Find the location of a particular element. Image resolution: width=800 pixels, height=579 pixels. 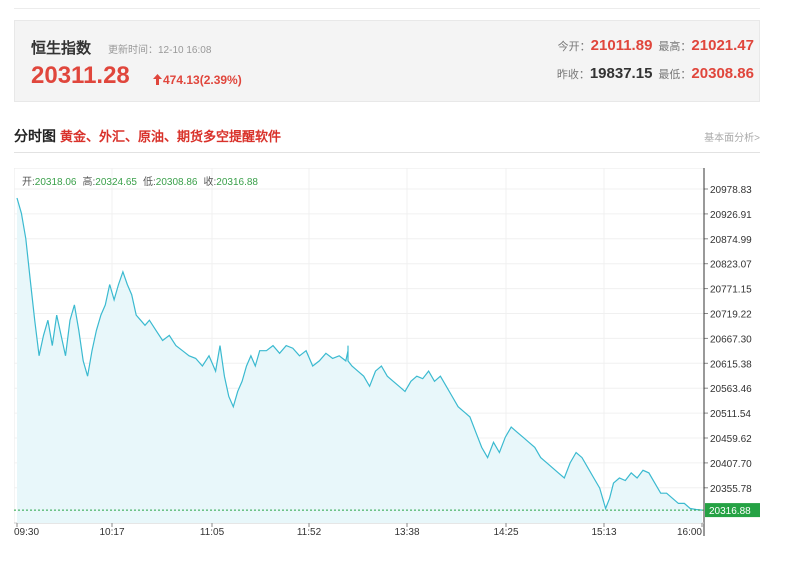

y-tick-label: 20978.83 is located at coordinates (731, 190).